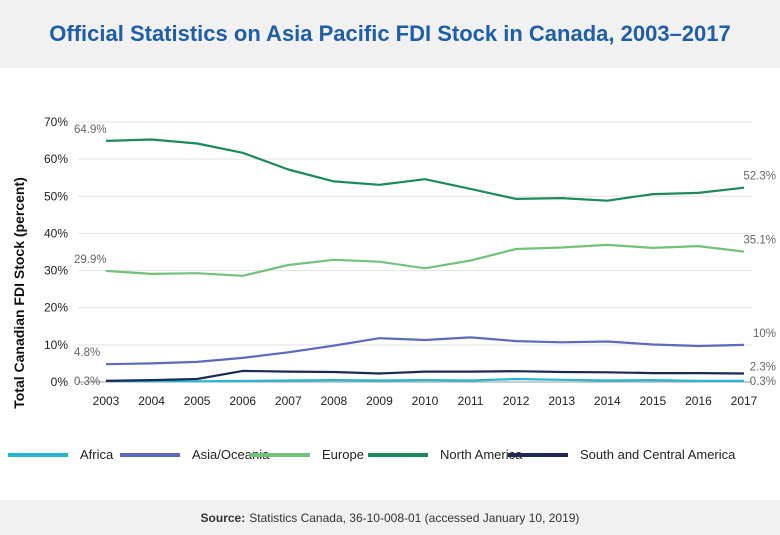 This screenshot has width=780, height=535. I want to click on y-tick-label: 0%, so click(60, 382).